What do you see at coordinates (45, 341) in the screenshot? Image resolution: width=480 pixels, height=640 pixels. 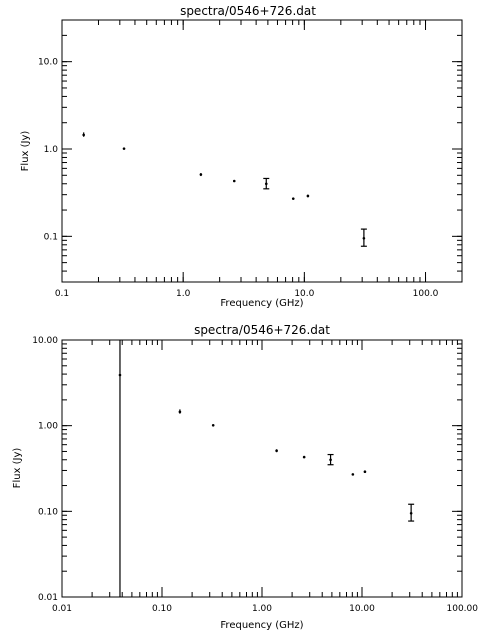 I see `y-tick-label: 10.00` at bounding box center [45, 341].